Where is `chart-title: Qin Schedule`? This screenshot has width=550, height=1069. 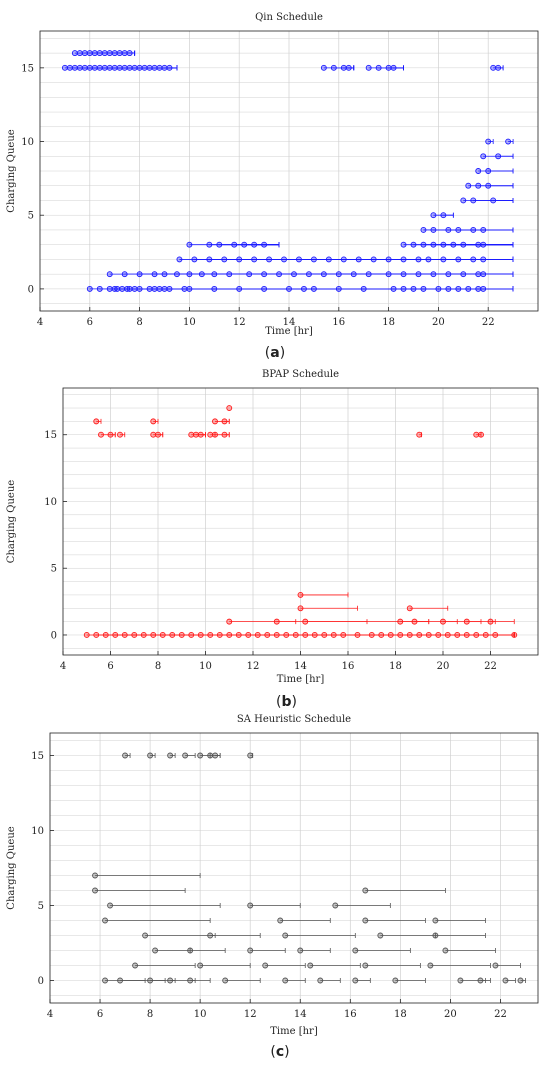 chart-title: Qin Schedule is located at coordinates (289, 17).